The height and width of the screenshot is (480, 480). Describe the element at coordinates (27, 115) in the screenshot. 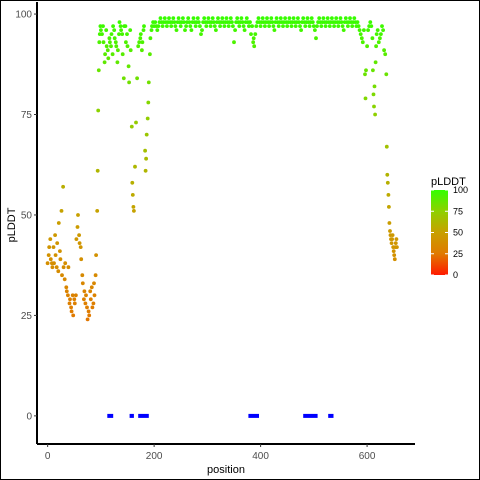

I see `y-tick-label: 75` at that location.